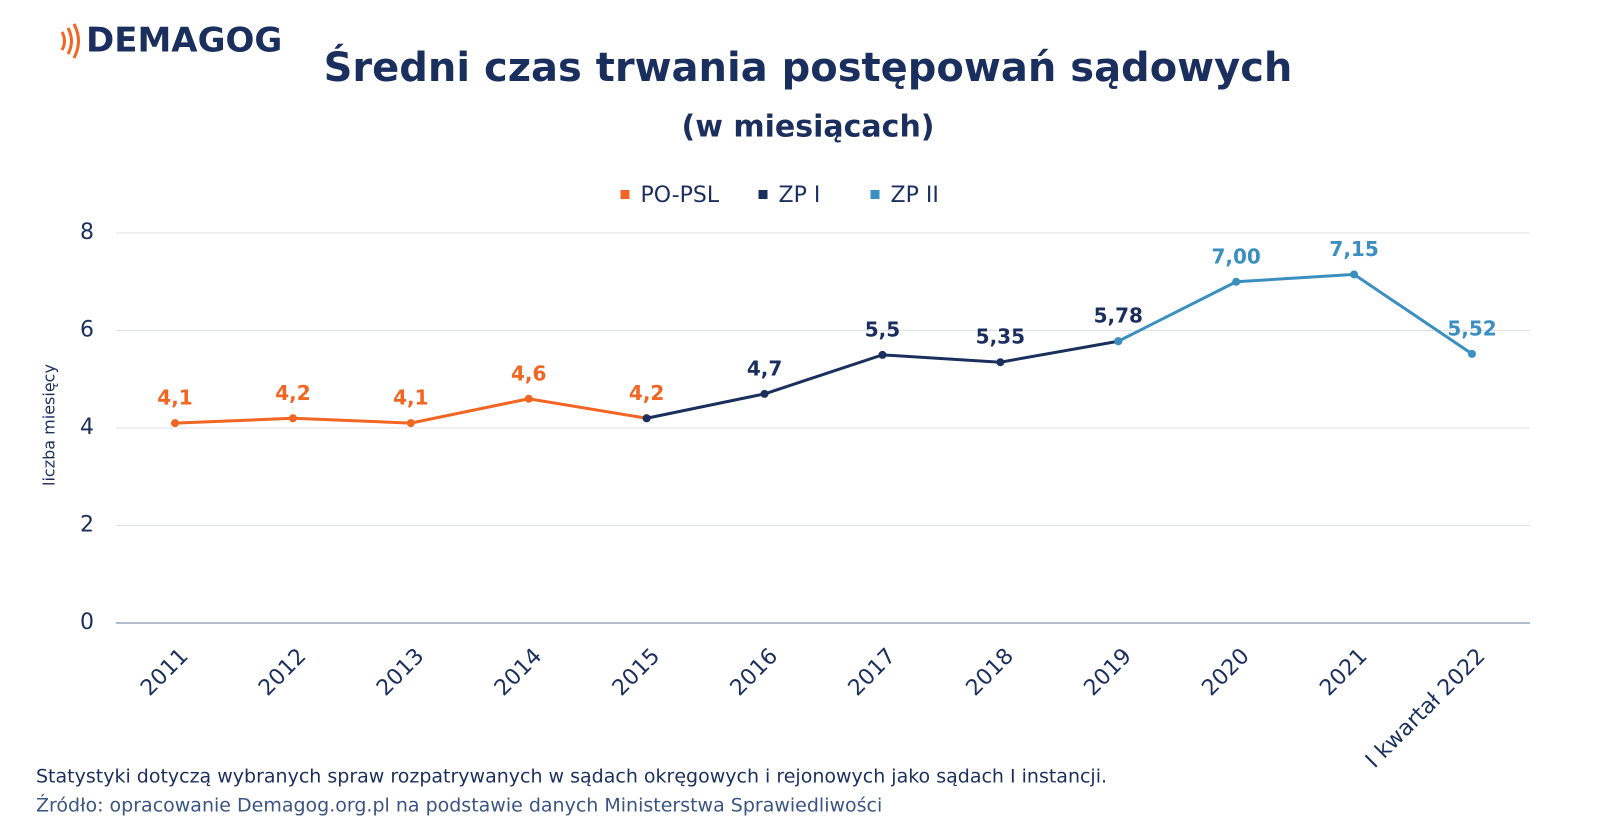 The height and width of the screenshot is (834, 1602). Describe the element at coordinates (70, 41) in the screenshot. I see `logo-icon` at that location.